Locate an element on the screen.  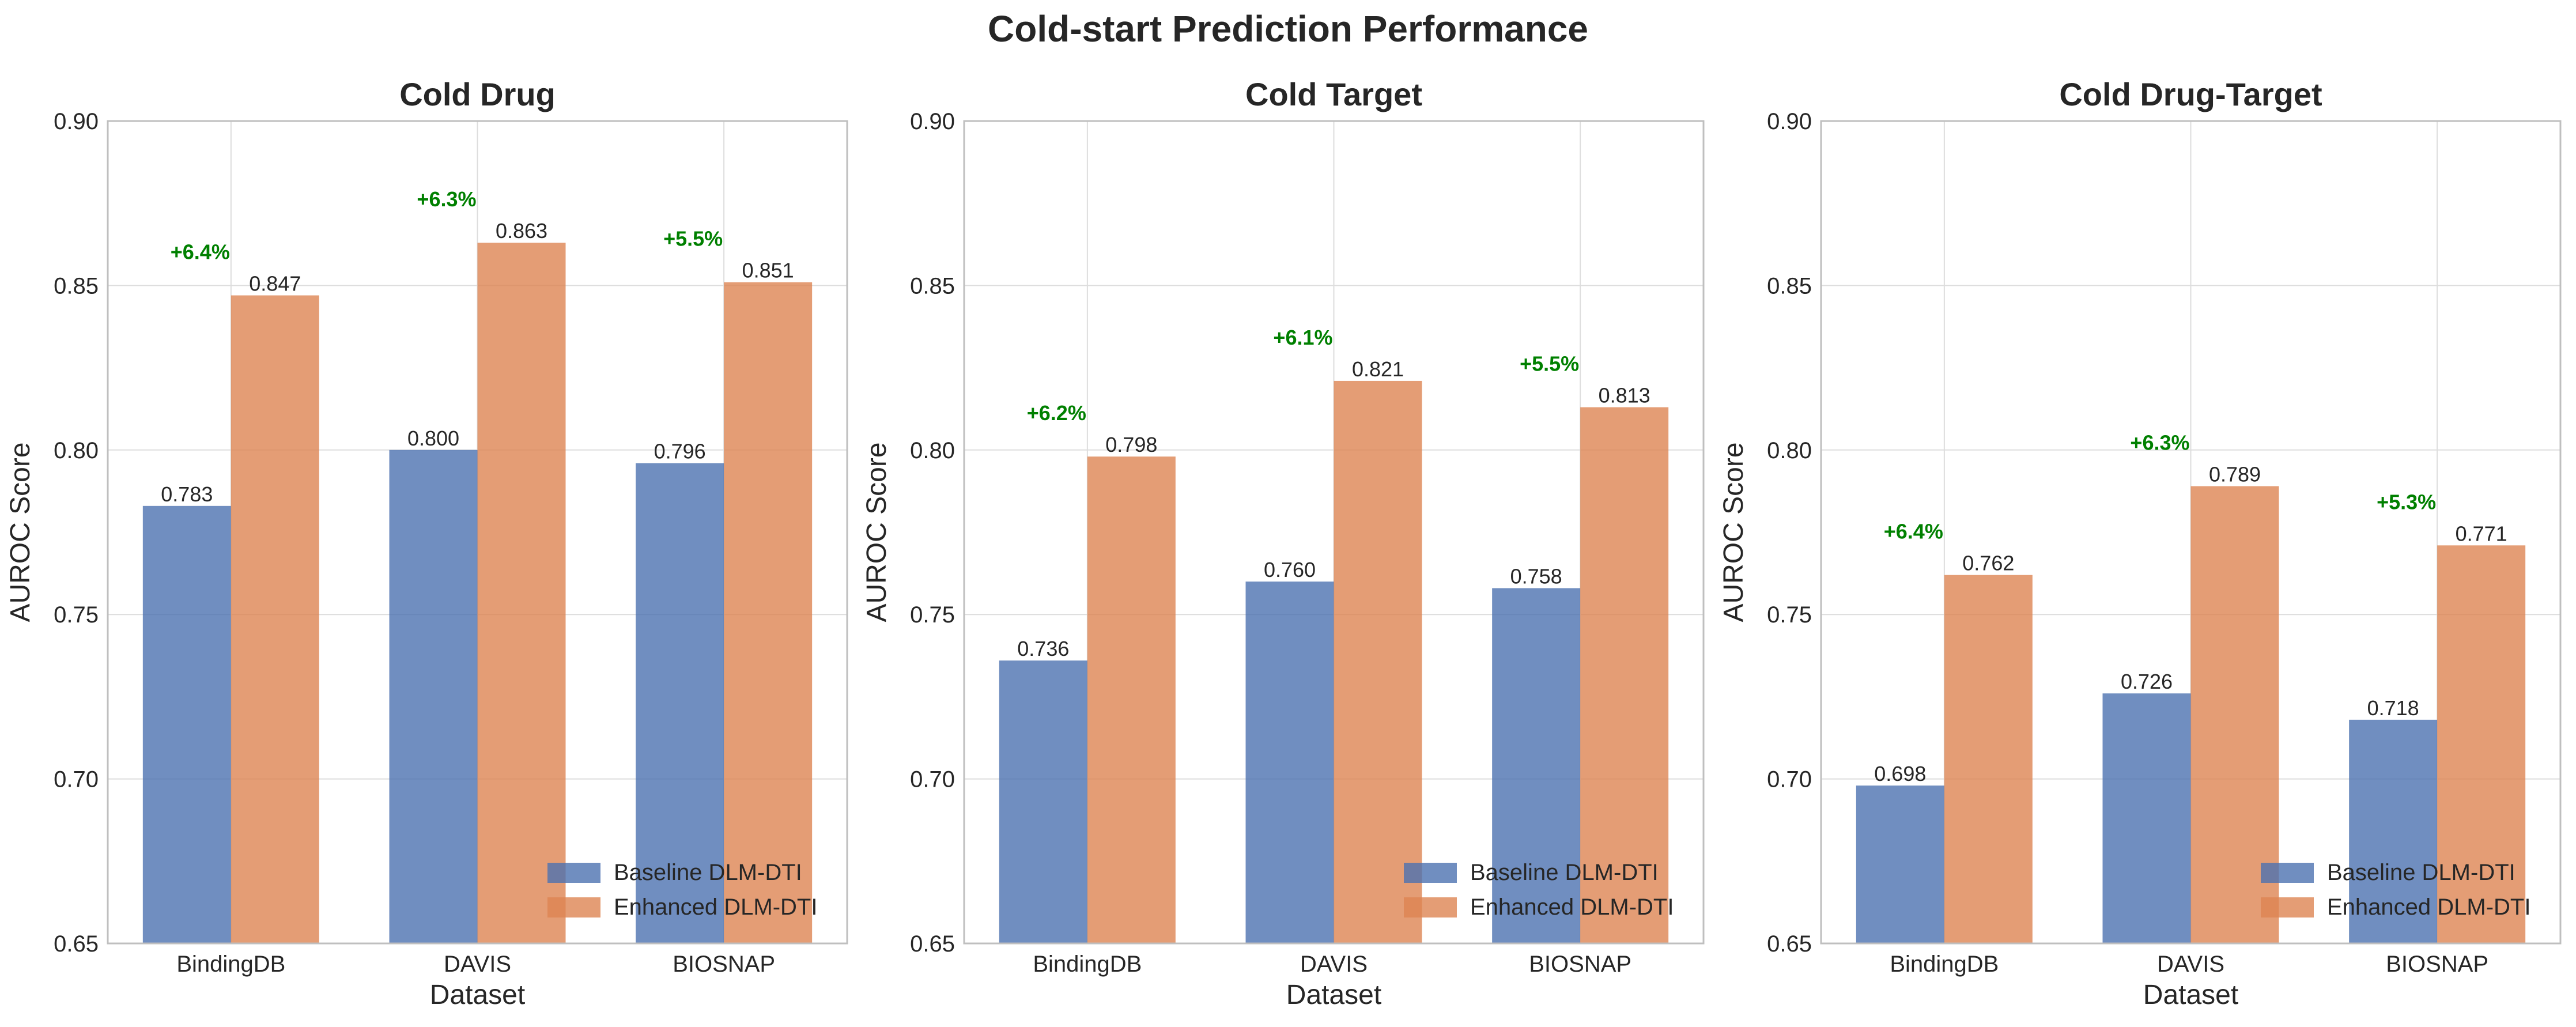
value-label: 0.863 is located at coordinates (521, 231).